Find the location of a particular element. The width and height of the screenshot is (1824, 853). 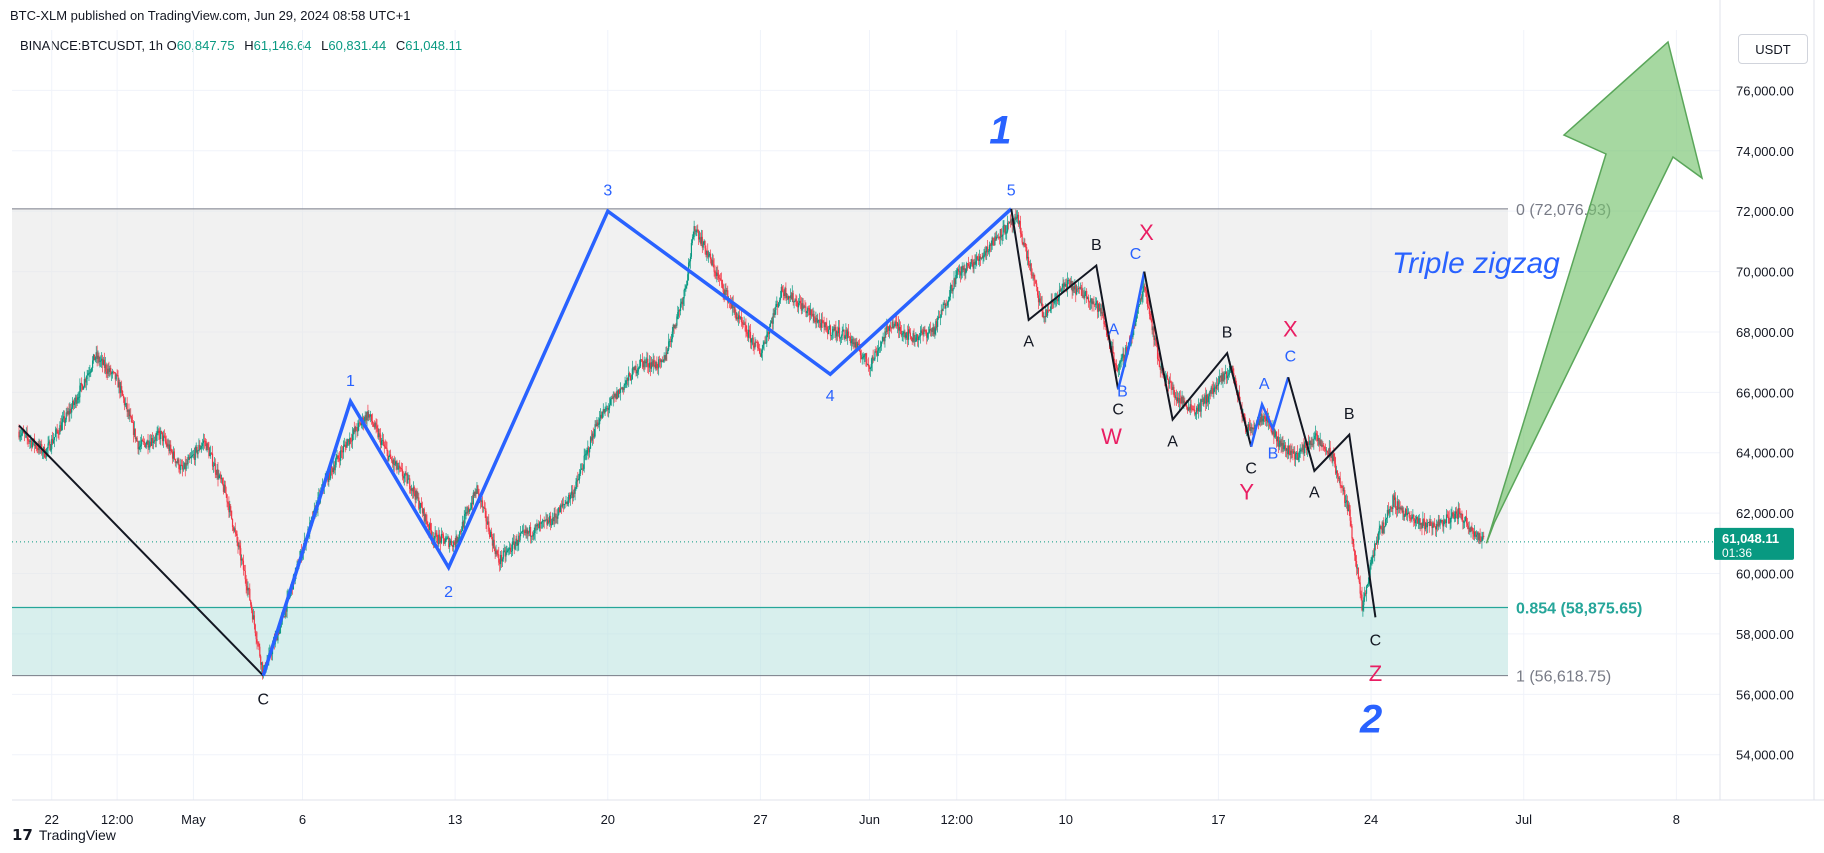

fib-label: 0.854 (58,875.65) is located at coordinates (1579, 608).